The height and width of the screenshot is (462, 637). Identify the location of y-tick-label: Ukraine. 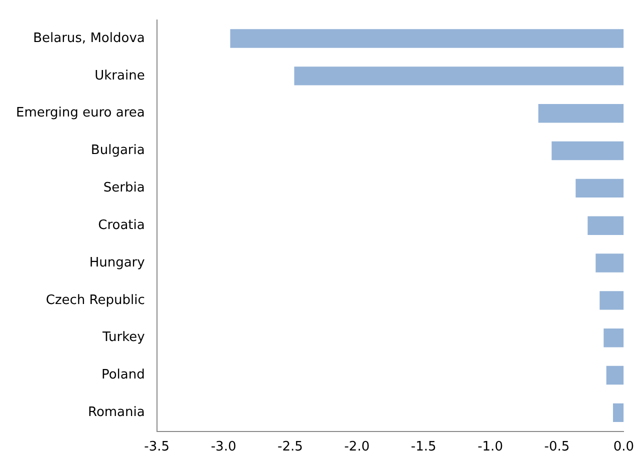
(119, 76).